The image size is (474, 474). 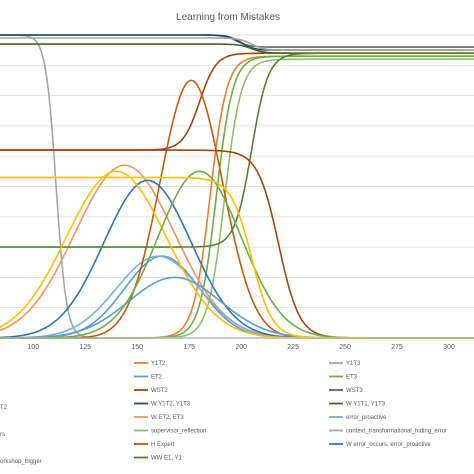 What do you see at coordinates (345, 347) in the screenshot?
I see `x-tick-label: 250` at bounding box center [345, 347].